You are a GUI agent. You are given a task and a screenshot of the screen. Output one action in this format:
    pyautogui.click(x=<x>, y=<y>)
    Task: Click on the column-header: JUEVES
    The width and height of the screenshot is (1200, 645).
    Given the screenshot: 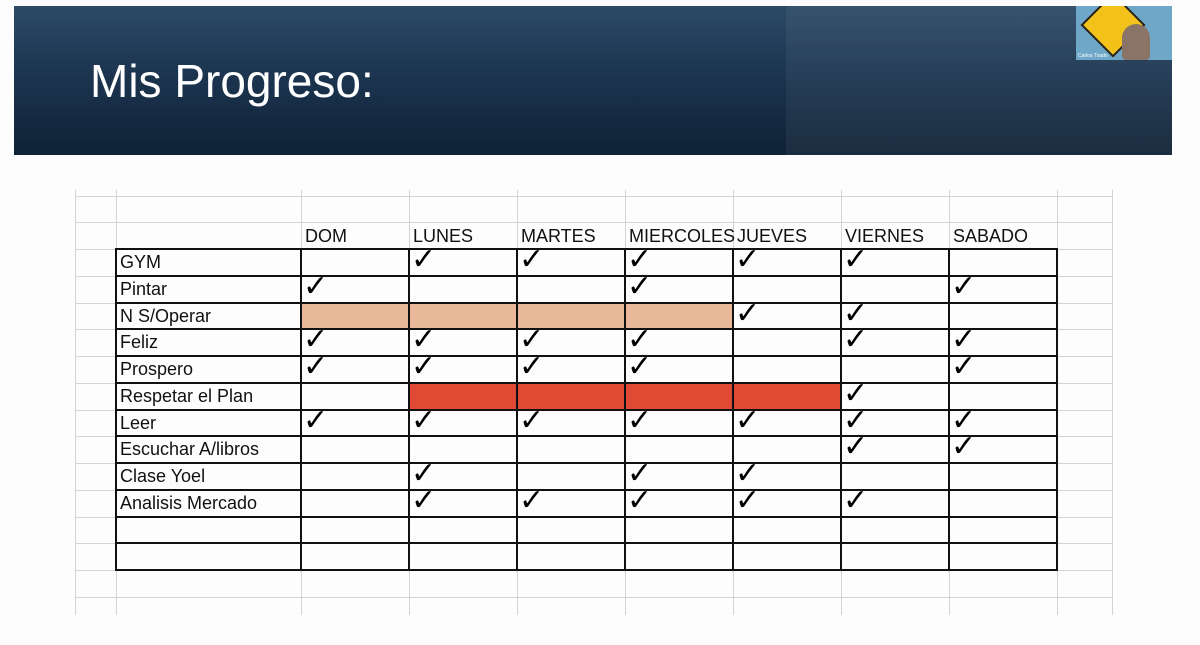 What is the action you would take?
    pyautogui.click(x=772, y=236)
    